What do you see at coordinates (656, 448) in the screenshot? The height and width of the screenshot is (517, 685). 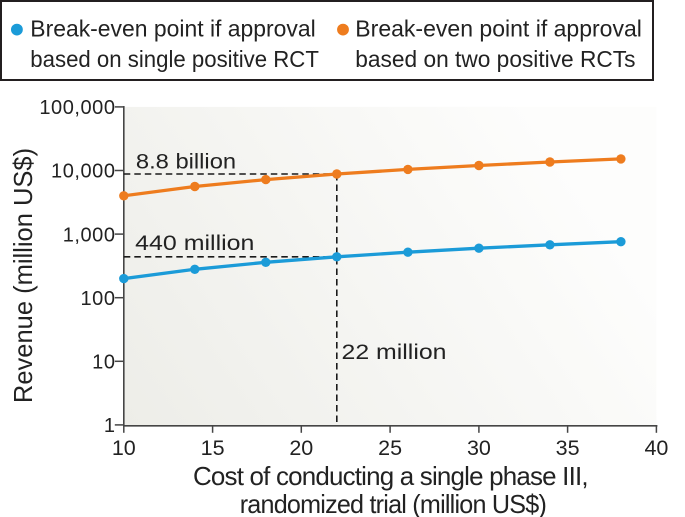 I see `svg-text: 40` at bounding box center [656, 448].